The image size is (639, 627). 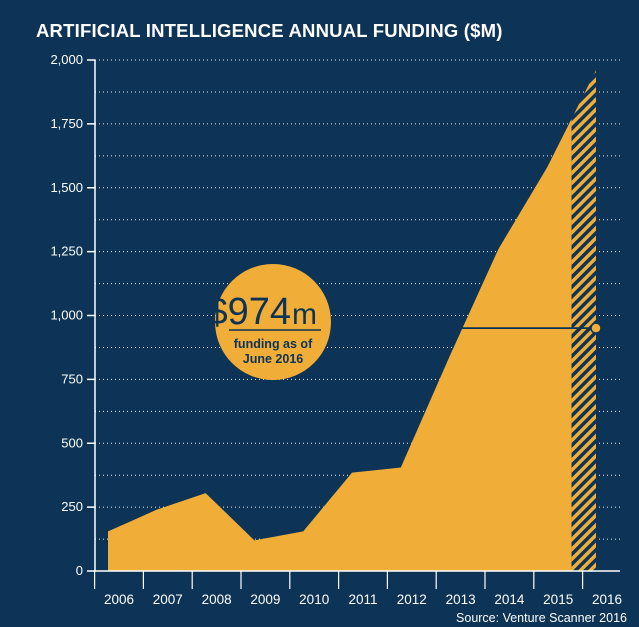 I want to click on annotation-label-line2: June 2016, so click(x=273, y=359).